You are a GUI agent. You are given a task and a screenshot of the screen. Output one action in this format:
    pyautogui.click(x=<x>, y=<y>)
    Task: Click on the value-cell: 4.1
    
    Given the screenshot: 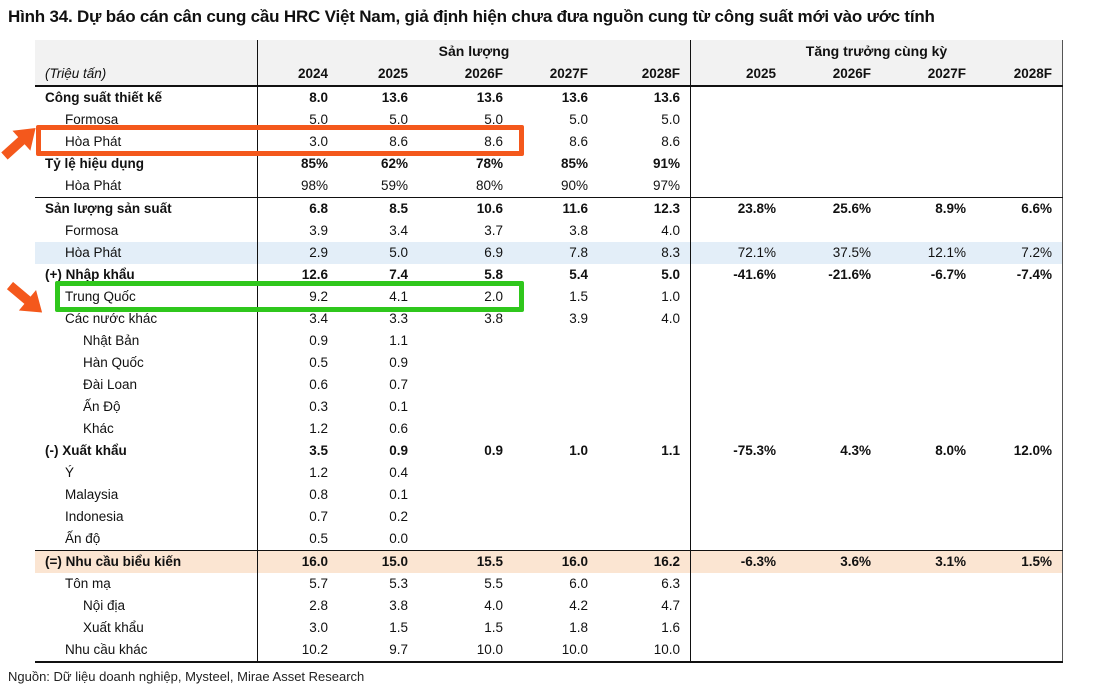 What is the action you would take?
    pyautogui.click(x=398, y=296)
    